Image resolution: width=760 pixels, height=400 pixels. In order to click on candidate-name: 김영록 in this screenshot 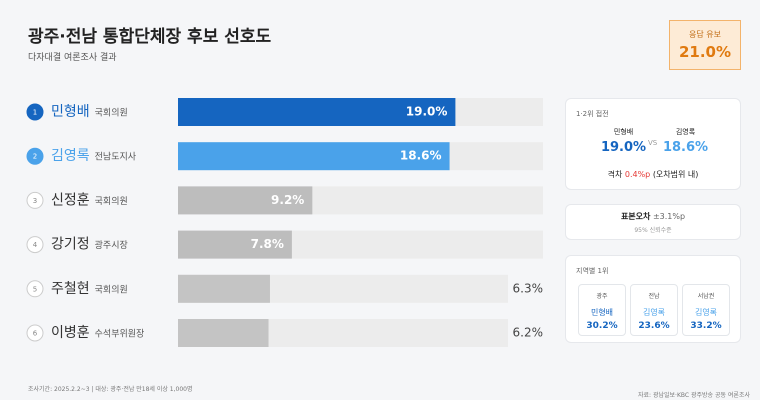, I will do `click(70, 156)`.